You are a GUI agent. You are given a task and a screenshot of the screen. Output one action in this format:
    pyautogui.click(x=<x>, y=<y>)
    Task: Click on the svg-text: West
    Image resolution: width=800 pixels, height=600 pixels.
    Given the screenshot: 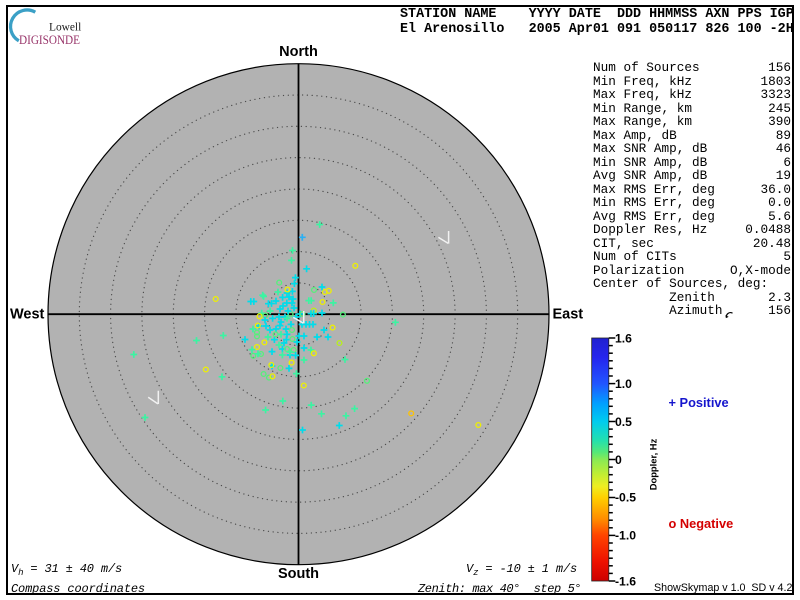 What is the action you would take?
    pyautogui.click(x=27, y=315)
    